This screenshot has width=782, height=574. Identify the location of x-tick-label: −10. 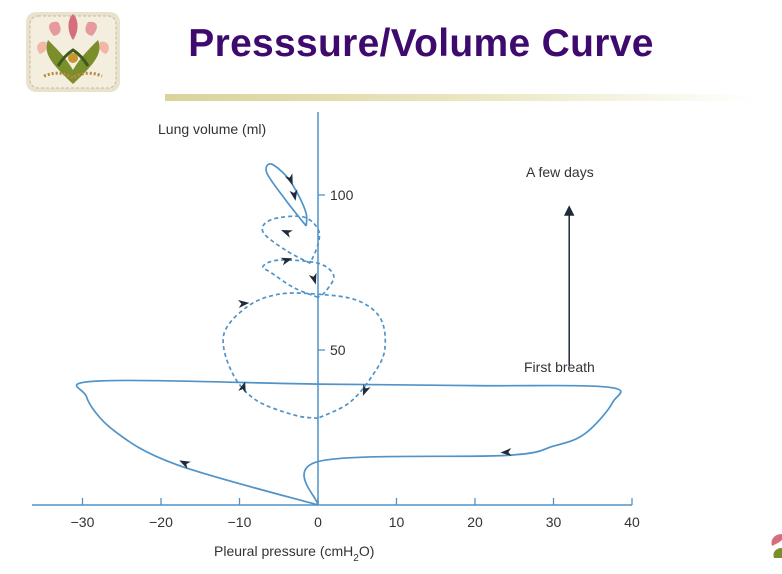
(240, 522).